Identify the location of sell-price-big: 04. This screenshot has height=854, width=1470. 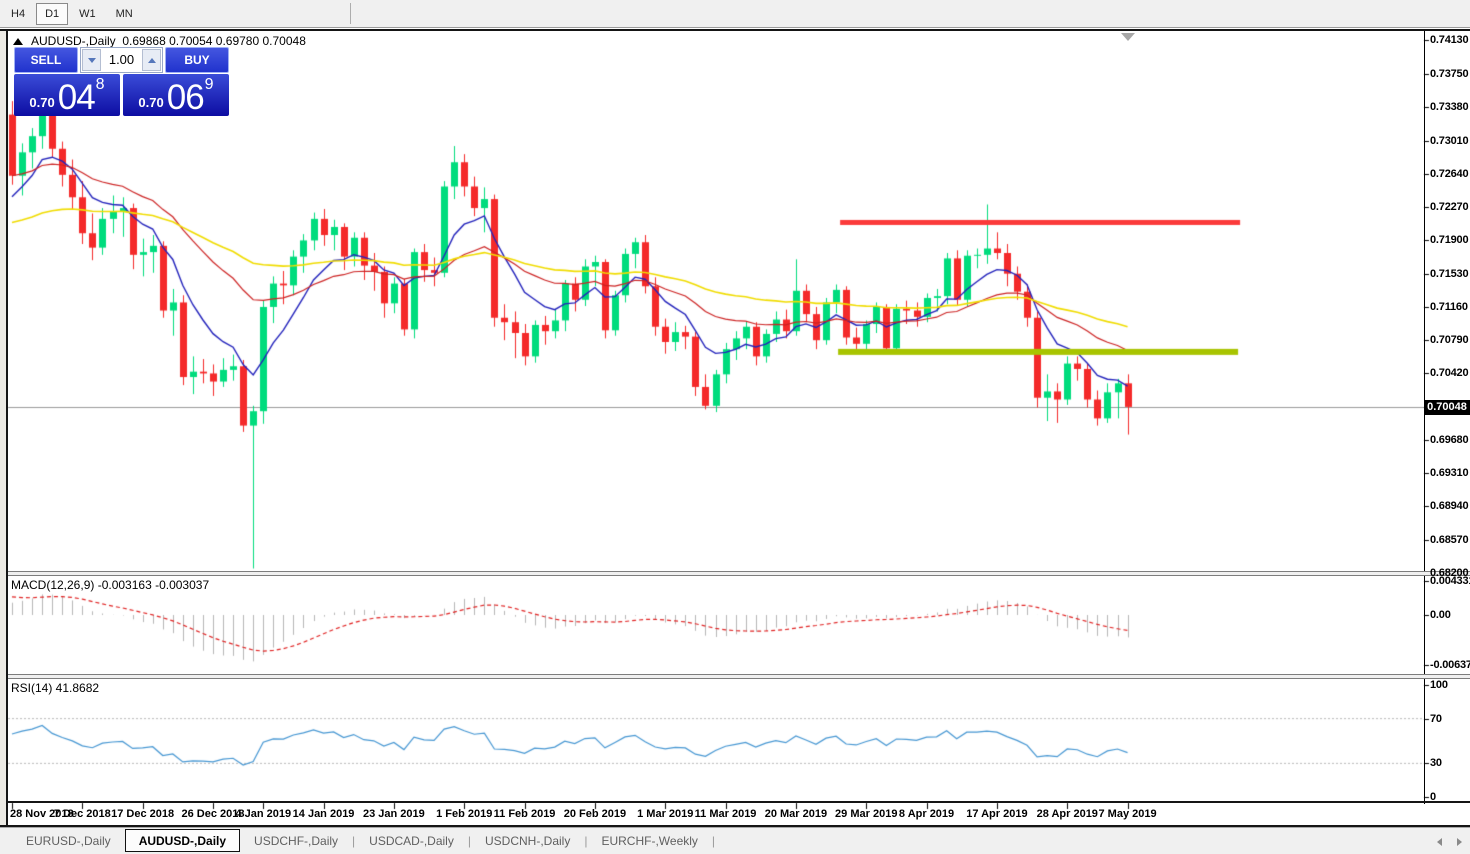
(76, 97).